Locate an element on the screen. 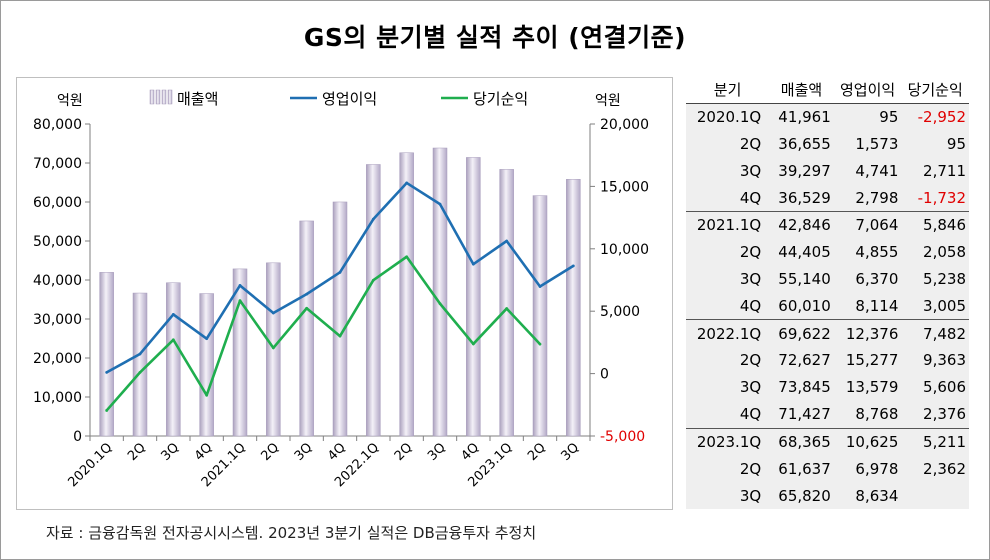  table-row: 3Q 65,820 8,634 is located at coordinates (827, 496).